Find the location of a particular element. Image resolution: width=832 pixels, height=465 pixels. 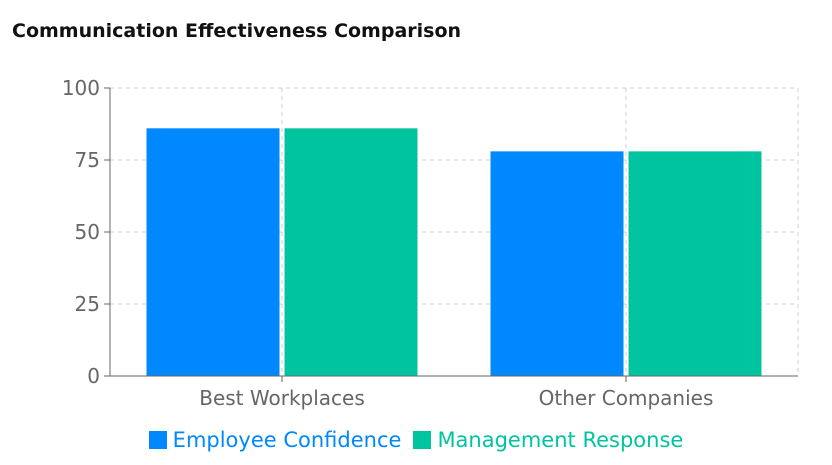

legend-item: Employee Confidence is located at coordinates (275, 440).